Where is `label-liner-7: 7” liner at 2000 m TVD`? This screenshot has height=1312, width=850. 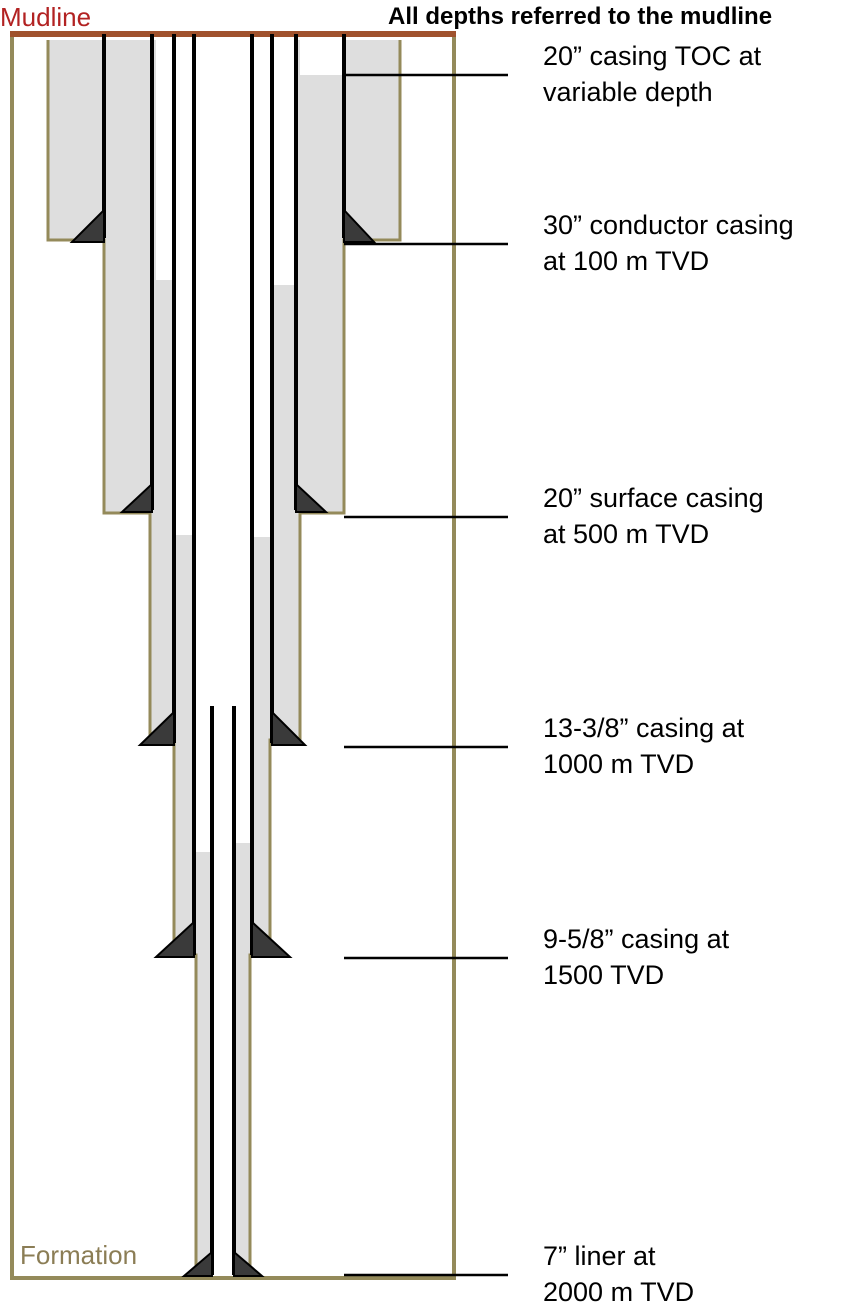
label-liner-7: 7” liner at 2000 m TVD is located at coordinates (618, 1274).